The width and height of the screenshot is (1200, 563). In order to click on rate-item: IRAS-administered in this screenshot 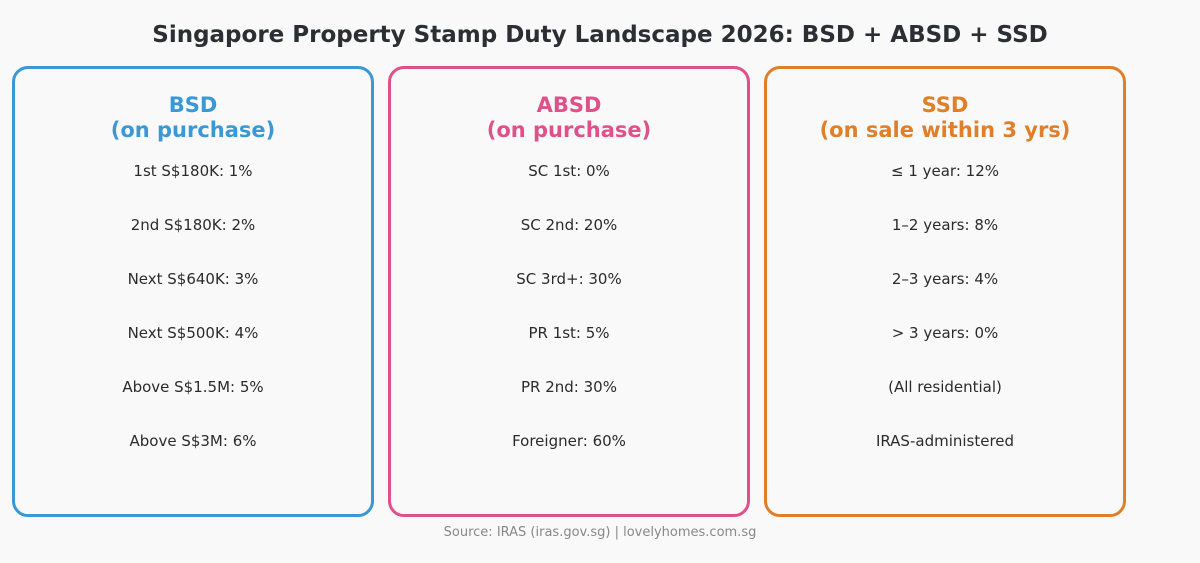, I will do `click(945, 441)`.